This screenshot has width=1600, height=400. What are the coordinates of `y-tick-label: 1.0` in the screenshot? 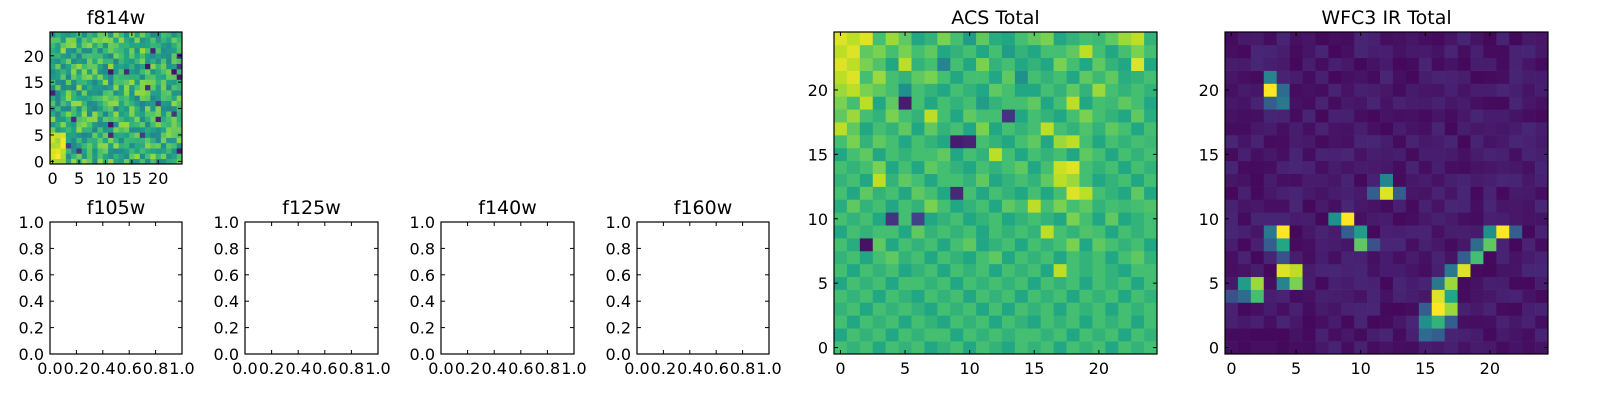 It's located at (31, 222).